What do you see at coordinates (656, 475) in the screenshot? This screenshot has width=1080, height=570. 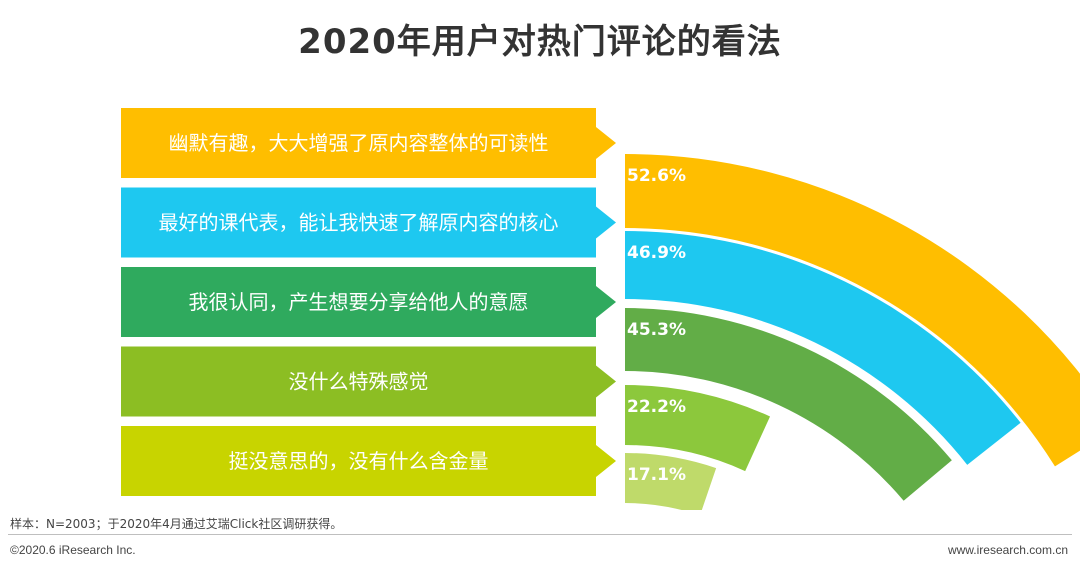 I see `value-label: 17.1%` at bounding box center [656, 475].